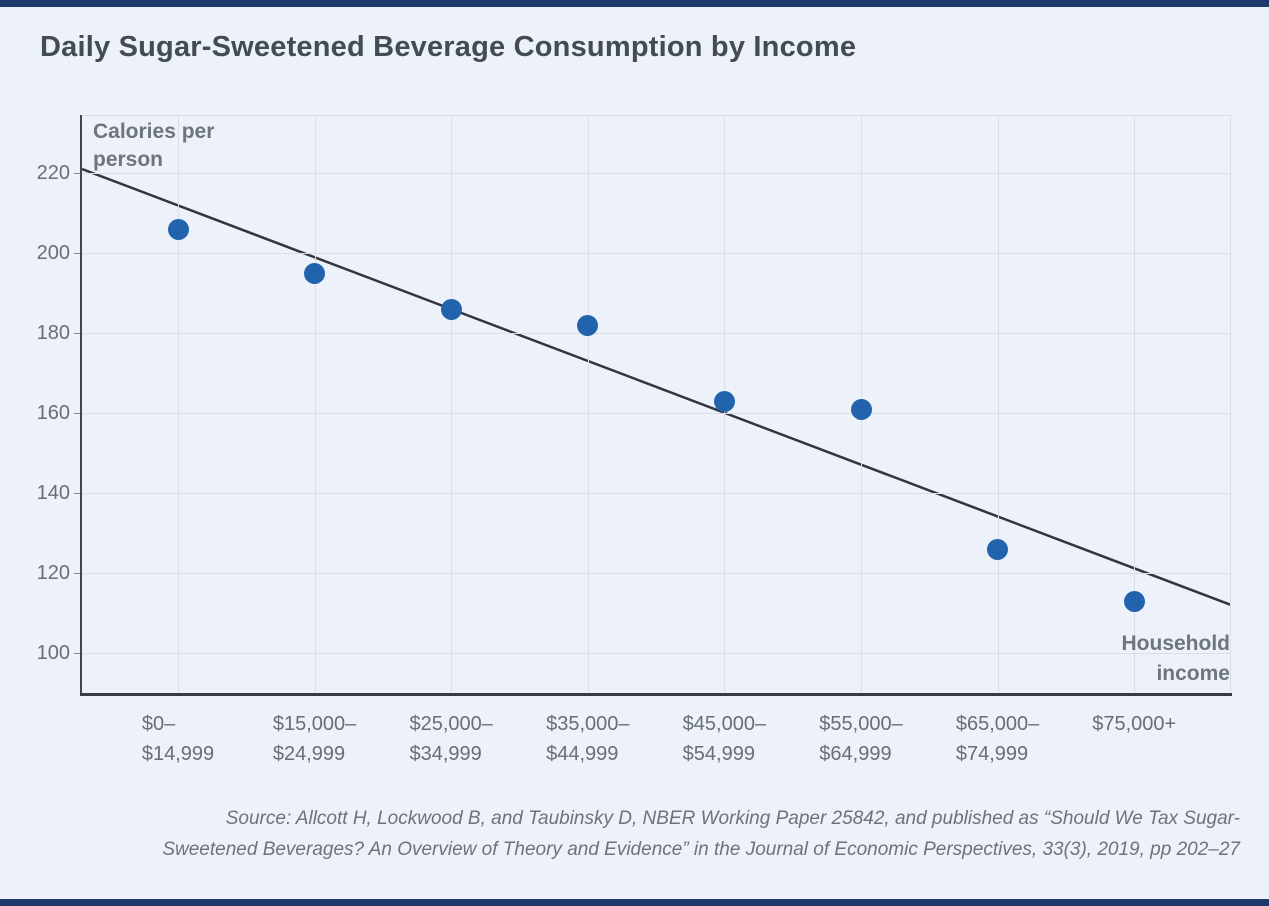 This screenshot has width=1269, height=906. What do you see at coordinates (724, 739) in the screenshot?
I see `x-axis-category-label: $45,000– $54,999` at bounding box center [724, 739].